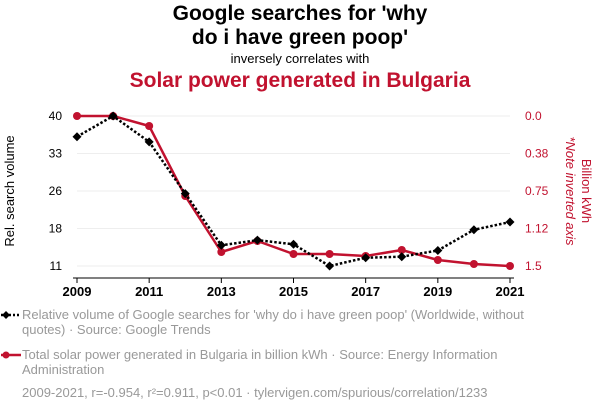  Describe the element at coordinates (56, 191) in the screenshot. I see `left-tick-label: 26` at that location.